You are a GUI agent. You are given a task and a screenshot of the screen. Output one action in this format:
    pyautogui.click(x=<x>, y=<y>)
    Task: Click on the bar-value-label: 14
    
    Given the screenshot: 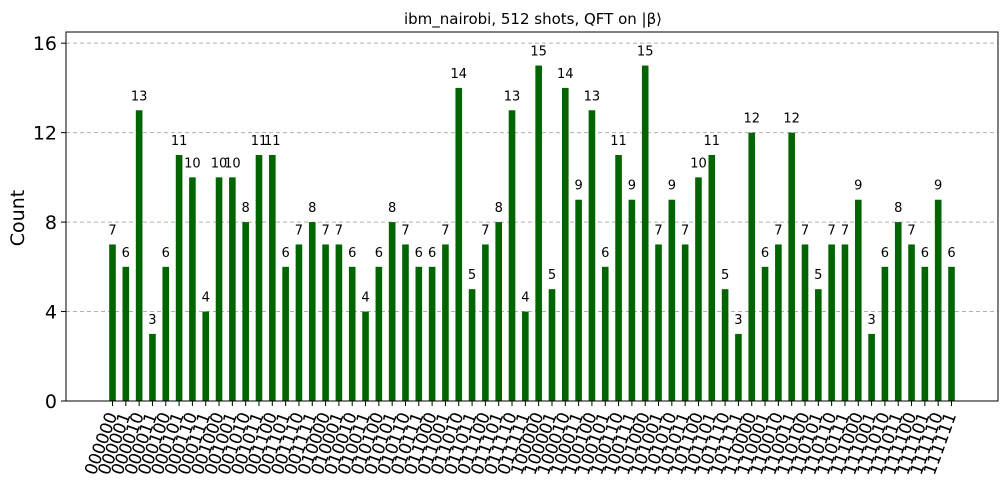 What is the action you would take?
    pyautogui.click(x=565, y=74)
    